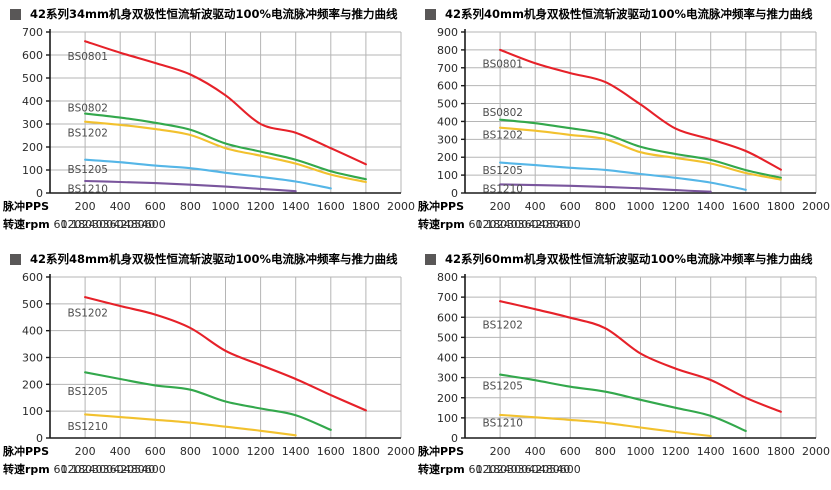 The height and width of the screenshot is (490, 831). What do you see at coordinates (517, 469) in the screenshot?
I see `x-tick-label: 300` at bounding box center [517, 469].